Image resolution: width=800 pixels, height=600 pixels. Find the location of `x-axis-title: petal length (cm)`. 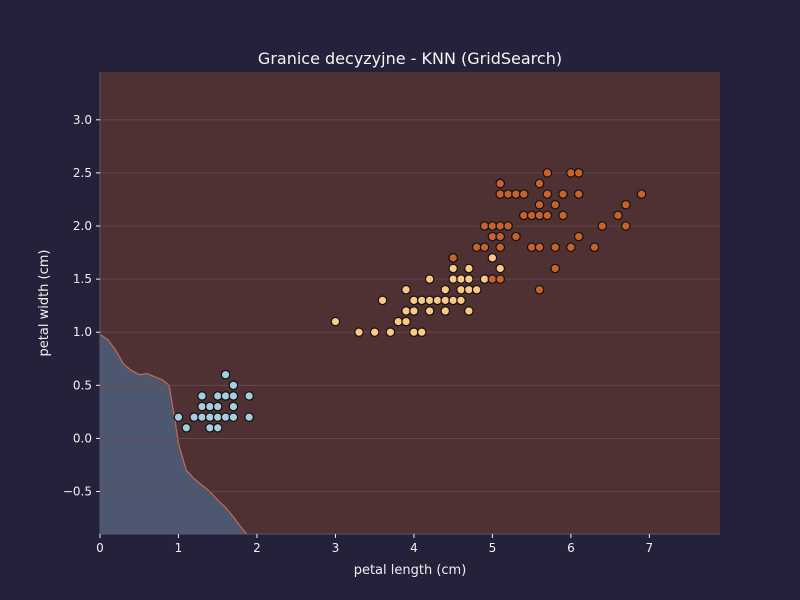

x-axis-title: petal length (cm) is located at coordinates (410, 570).